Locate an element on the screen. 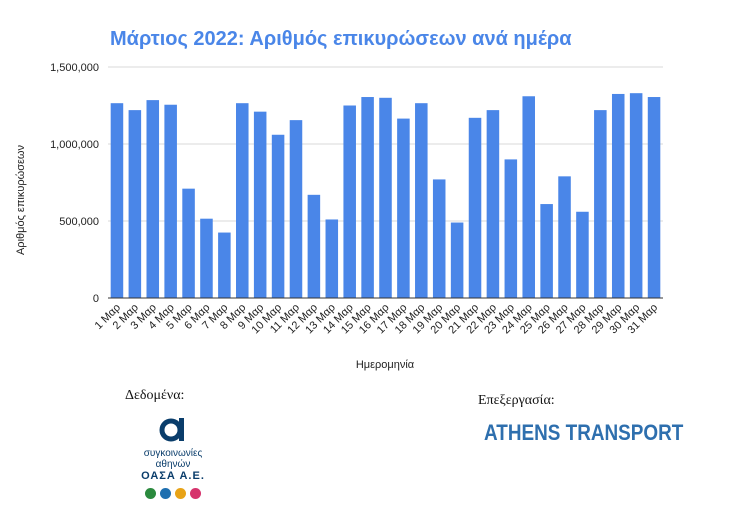  y-tick-label: 0 is located at coordinates (96, 299).